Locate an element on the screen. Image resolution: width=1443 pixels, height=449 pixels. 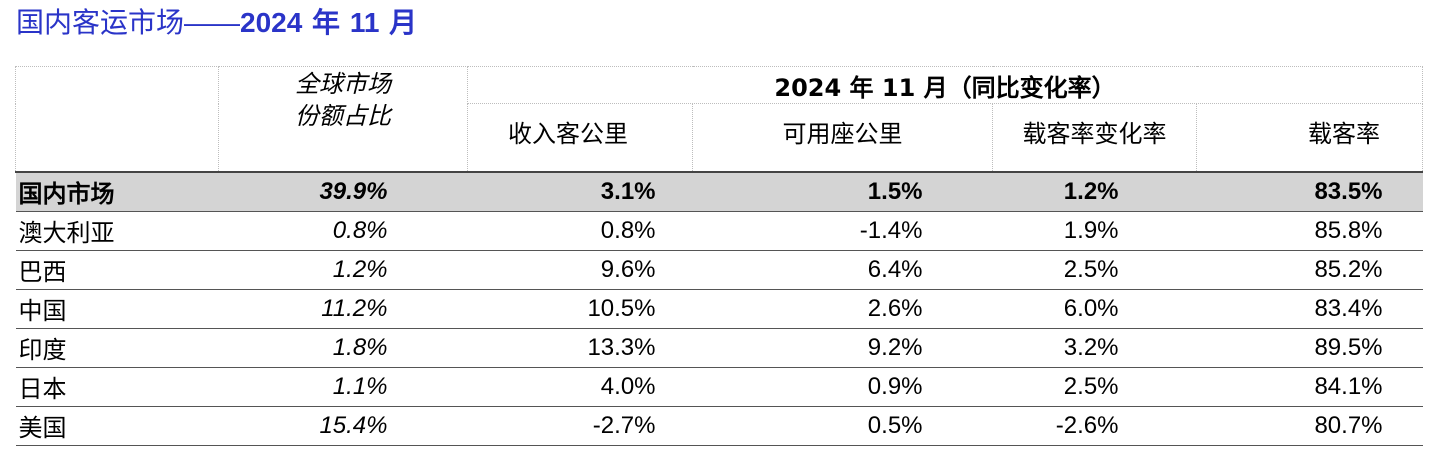
row-ask: 9.2% is located at coordinates (842, 347).